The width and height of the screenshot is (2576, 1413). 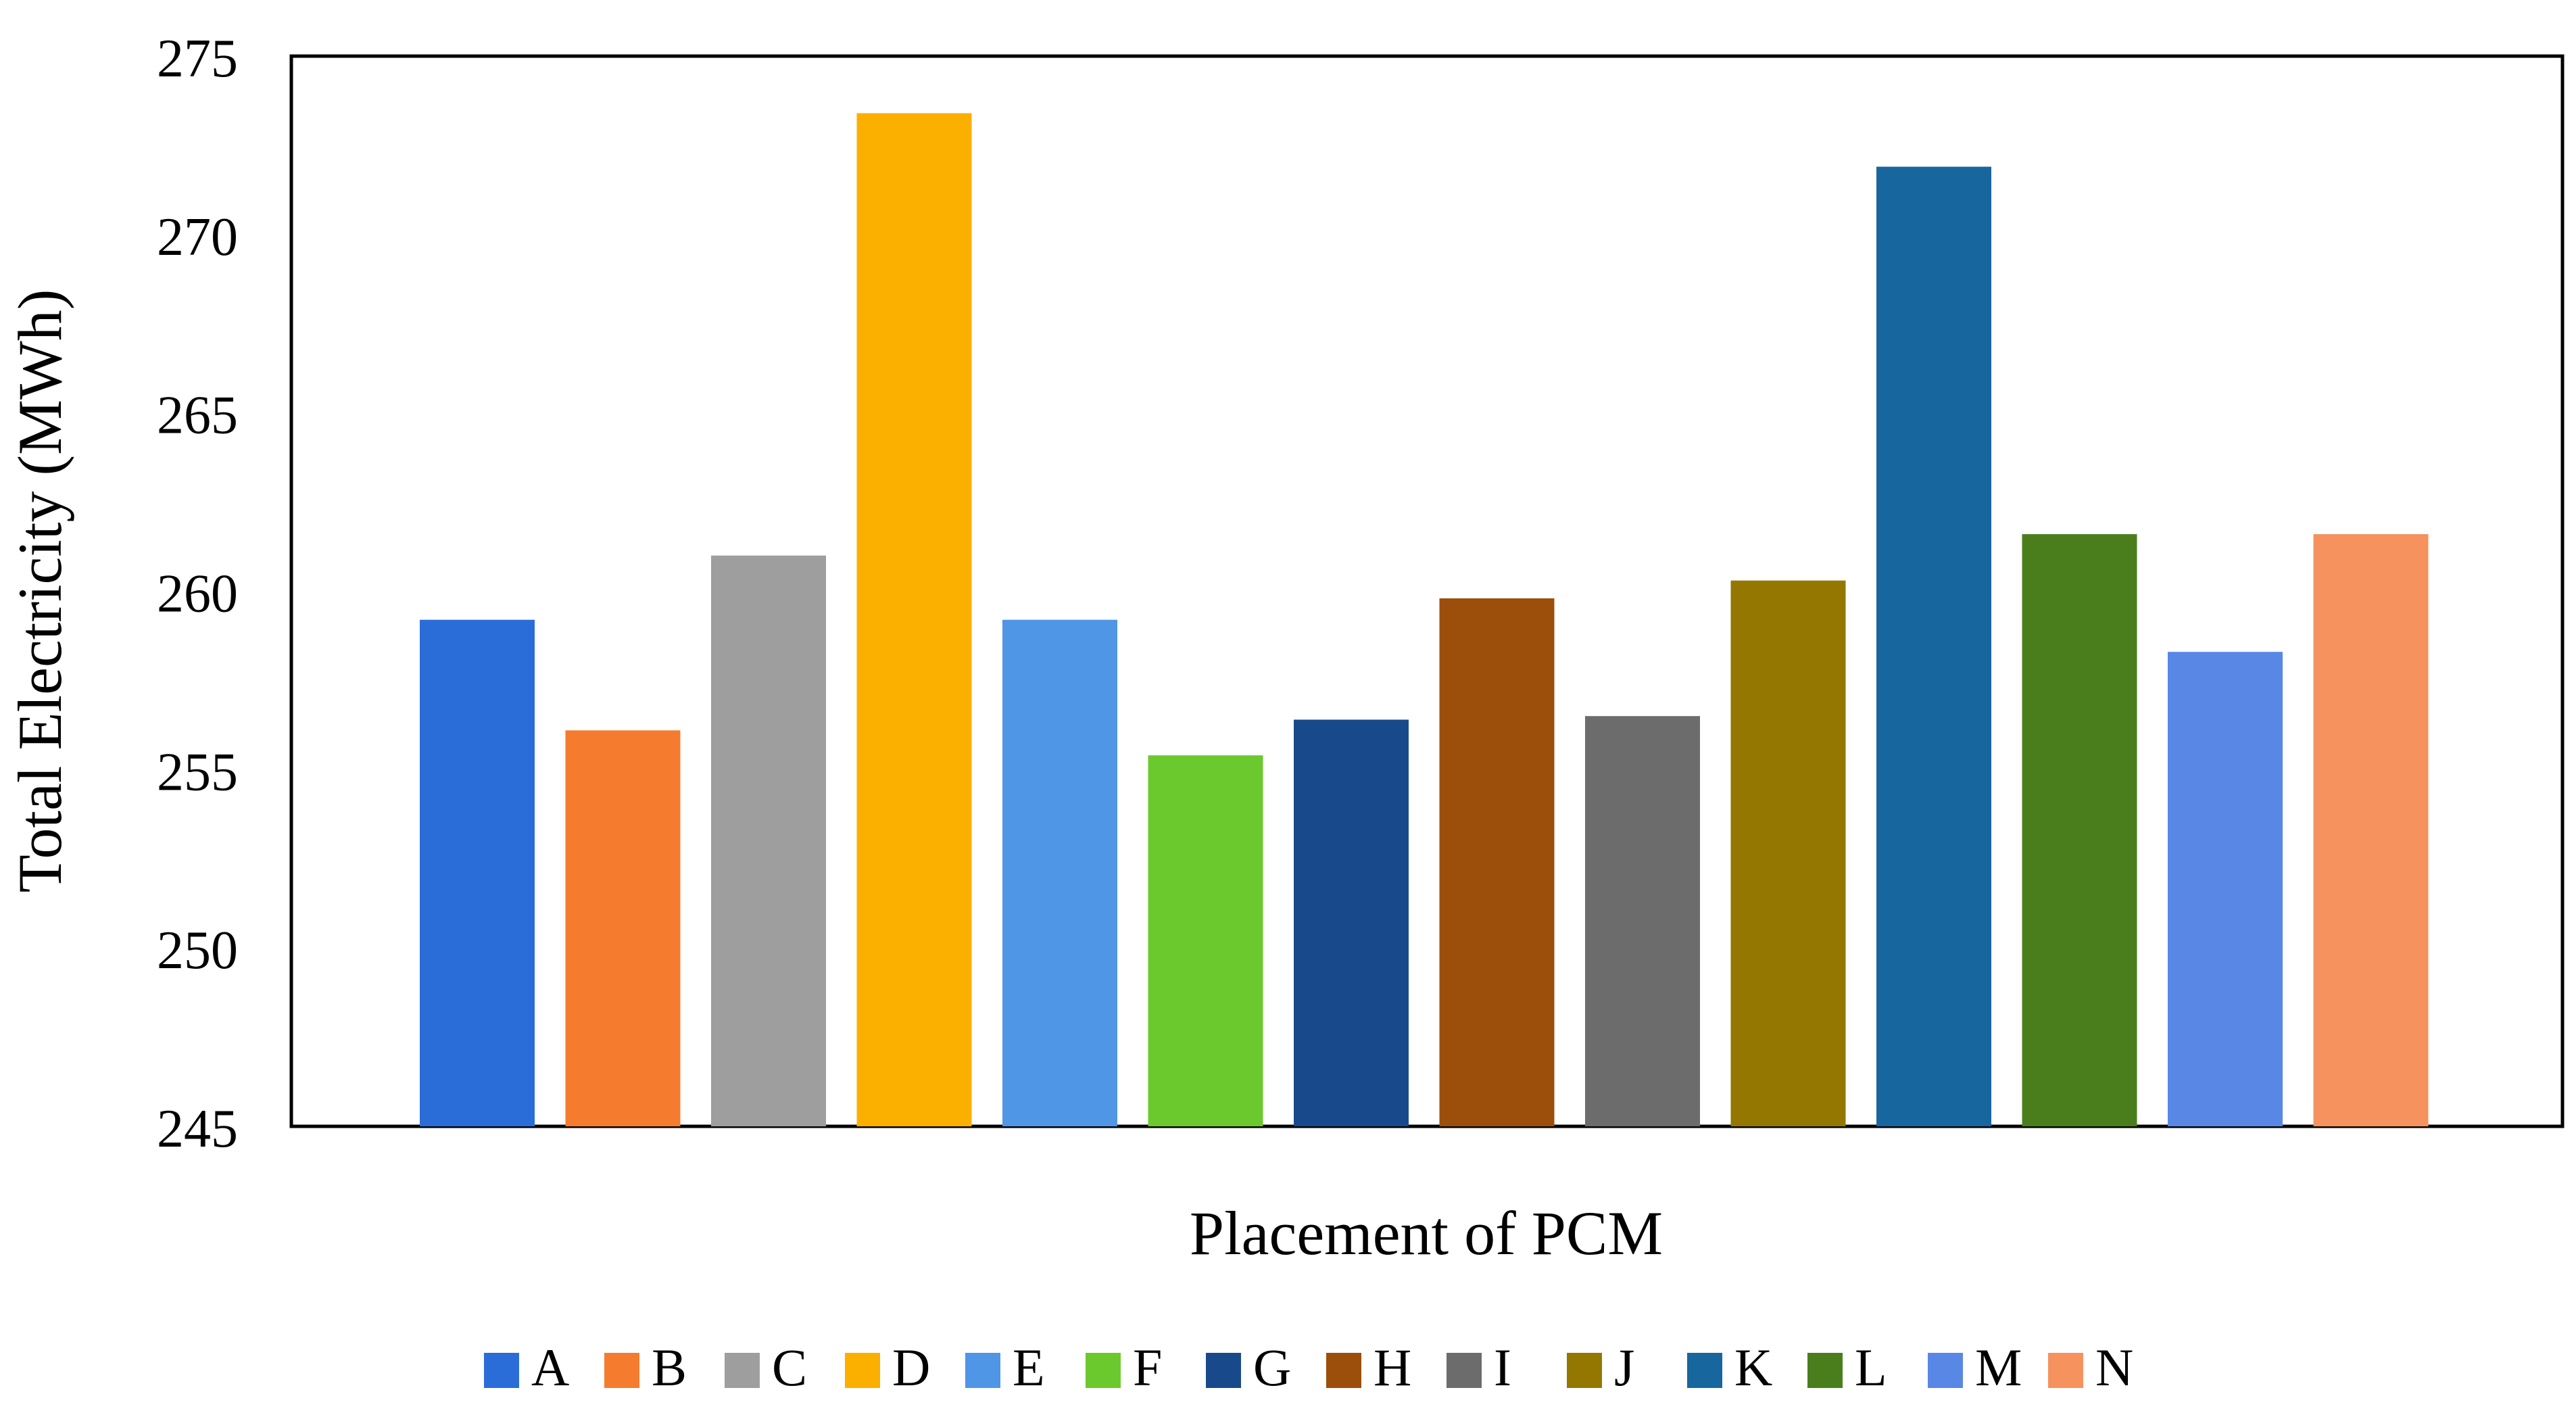 I want to click on bar-e, so click(x=1059, y=872).